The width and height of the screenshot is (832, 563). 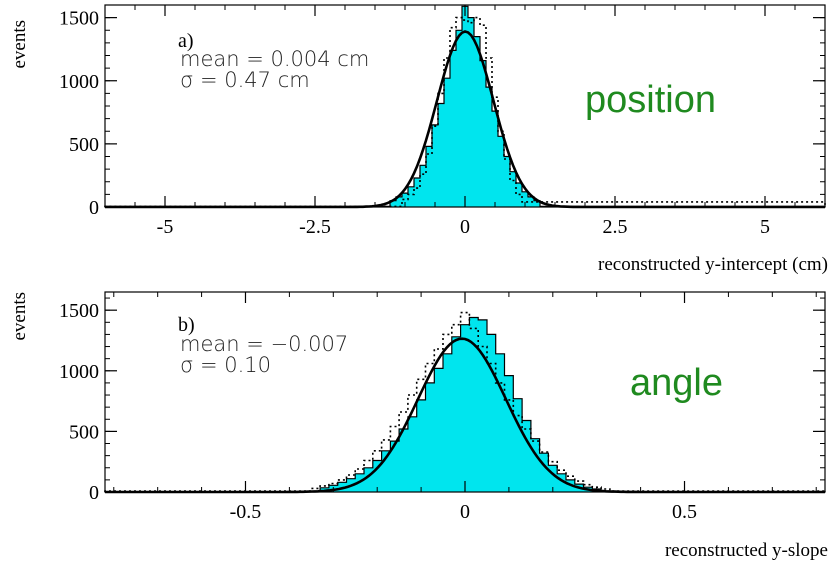 What do you see at coordinates (246, 512) in the screenshot?
I see `x-tick-label: -0.5` at bounding box center [246, 512].